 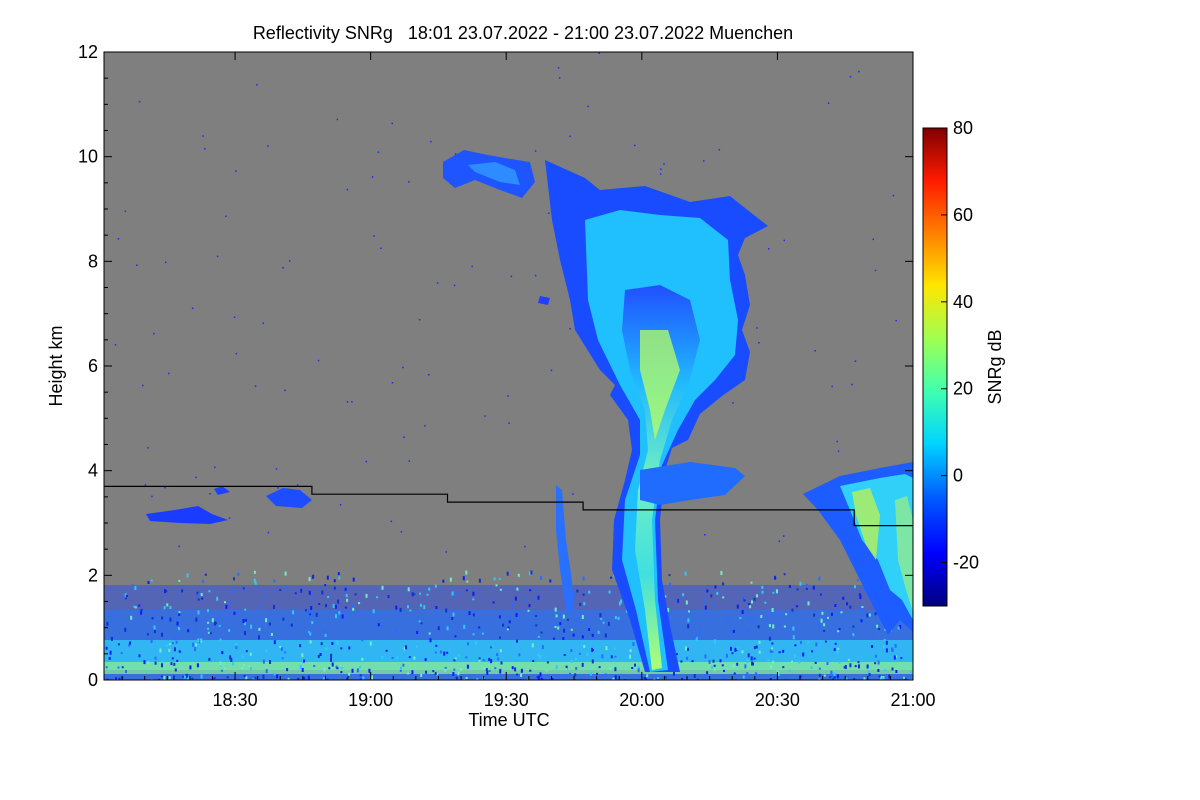 I want to click on x-axis-label: Time UTC, so click(x=508, y=720).